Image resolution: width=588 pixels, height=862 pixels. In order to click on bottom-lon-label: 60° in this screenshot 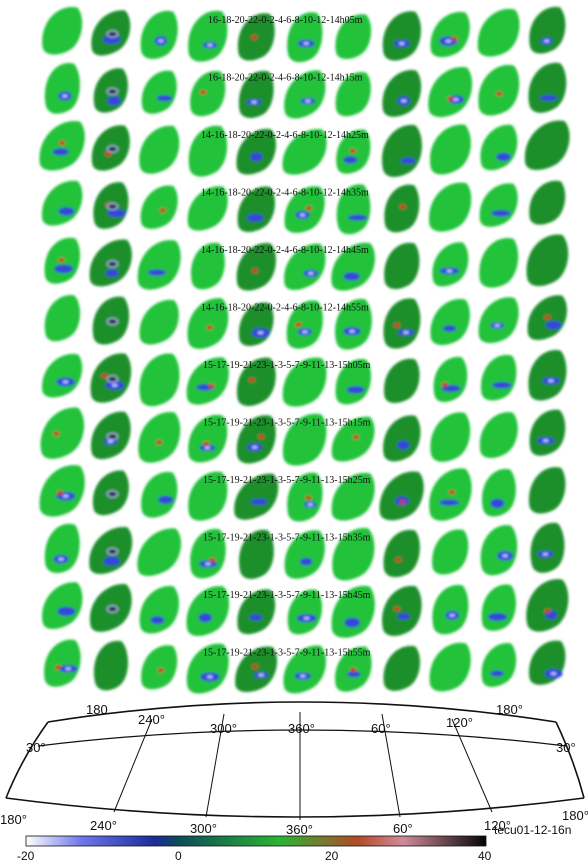, I will do `click(403, 828)`.